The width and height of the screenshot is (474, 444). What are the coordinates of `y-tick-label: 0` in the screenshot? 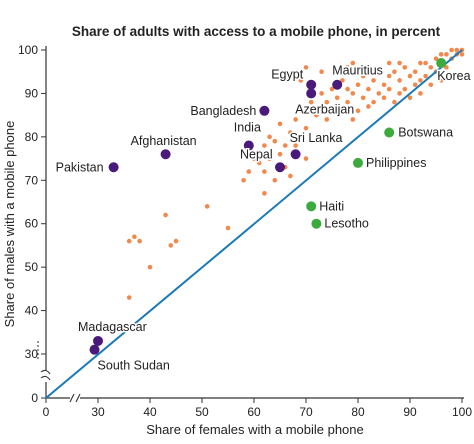 It's located at (34, 398).